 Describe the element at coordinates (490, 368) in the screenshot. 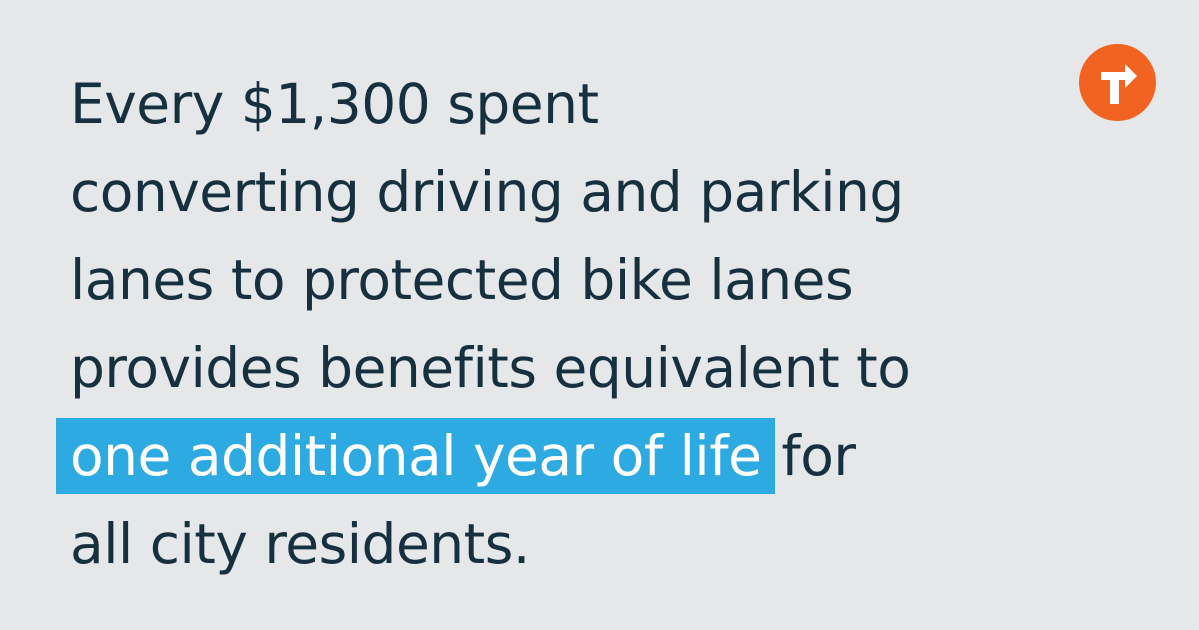

I see `headline-line-4: provides benefits equivalent to` at that location.